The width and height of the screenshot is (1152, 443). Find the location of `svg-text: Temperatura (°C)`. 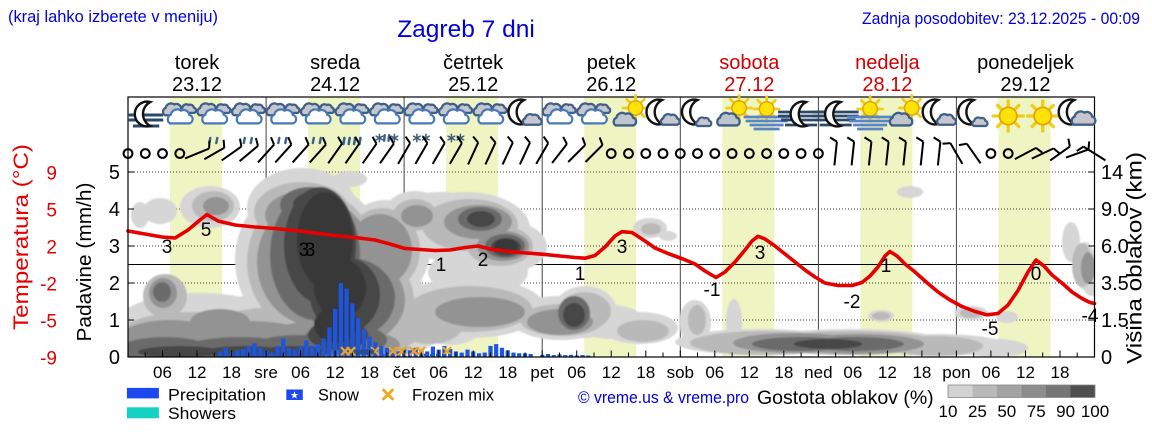

svg-text: Temperatura (°C) is located at coordinates (21, 237).